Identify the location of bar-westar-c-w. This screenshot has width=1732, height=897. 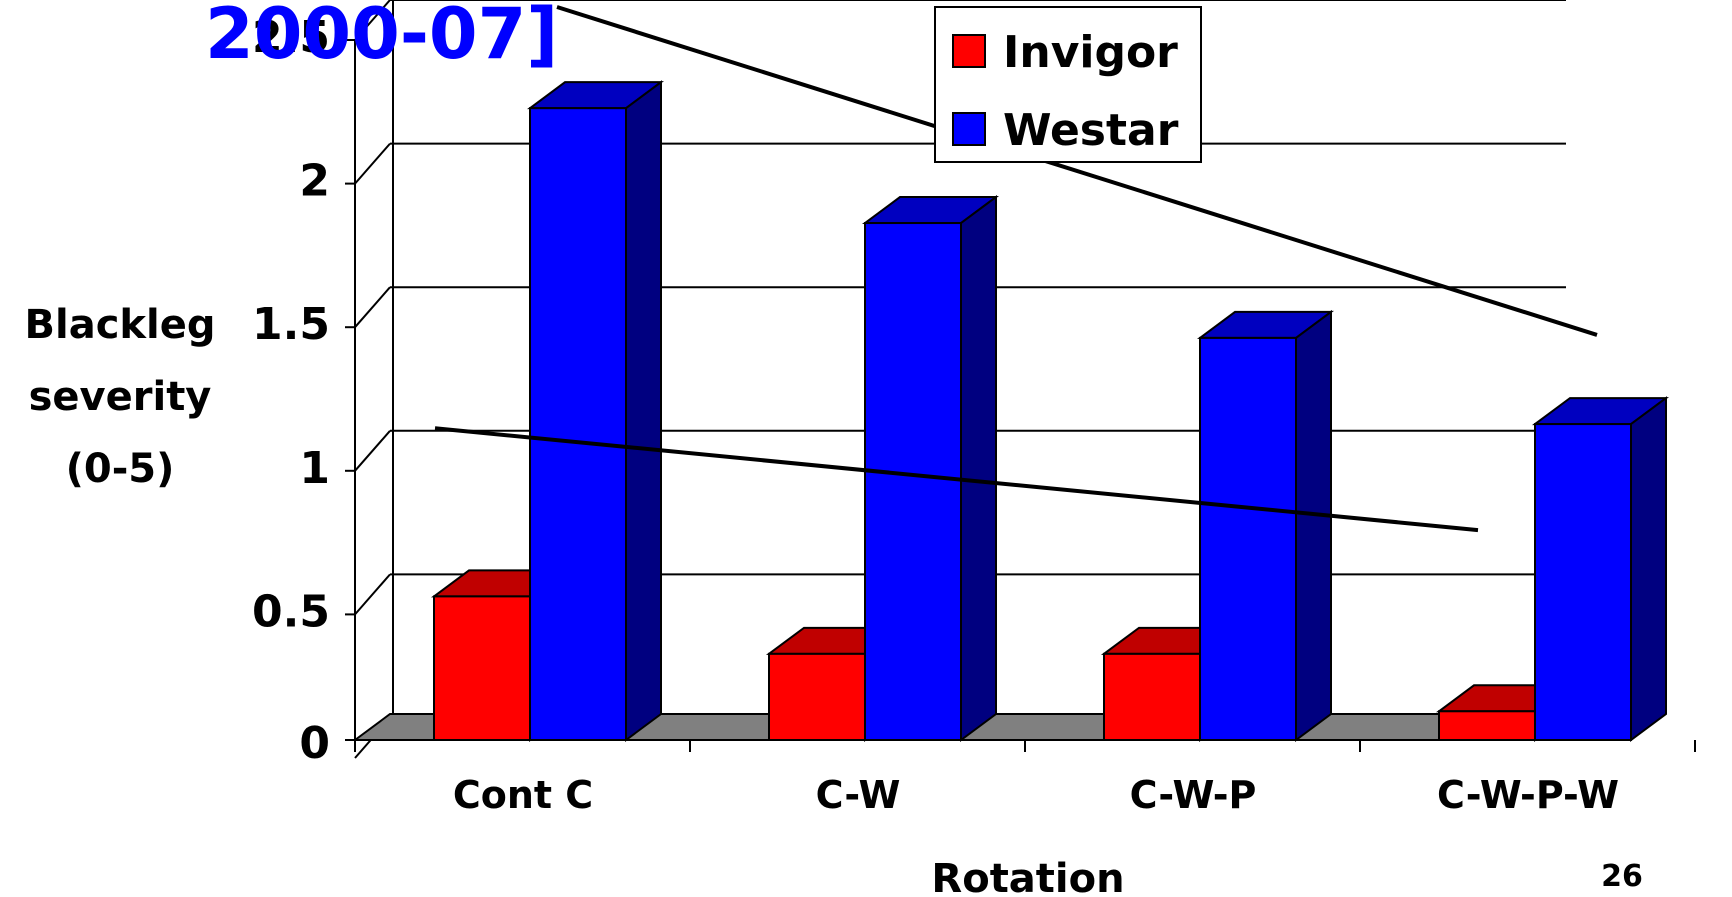
(930, 468).